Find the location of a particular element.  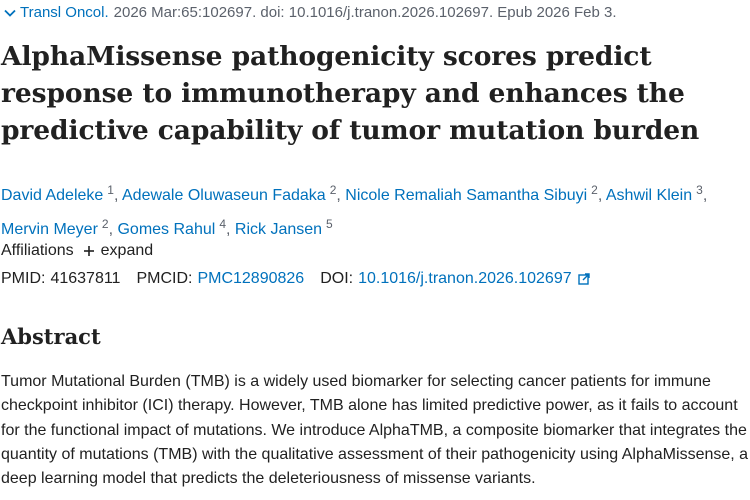

doi-link: 10.1016/j.tranon.2026.102697 is located at coordinates (465, 278).